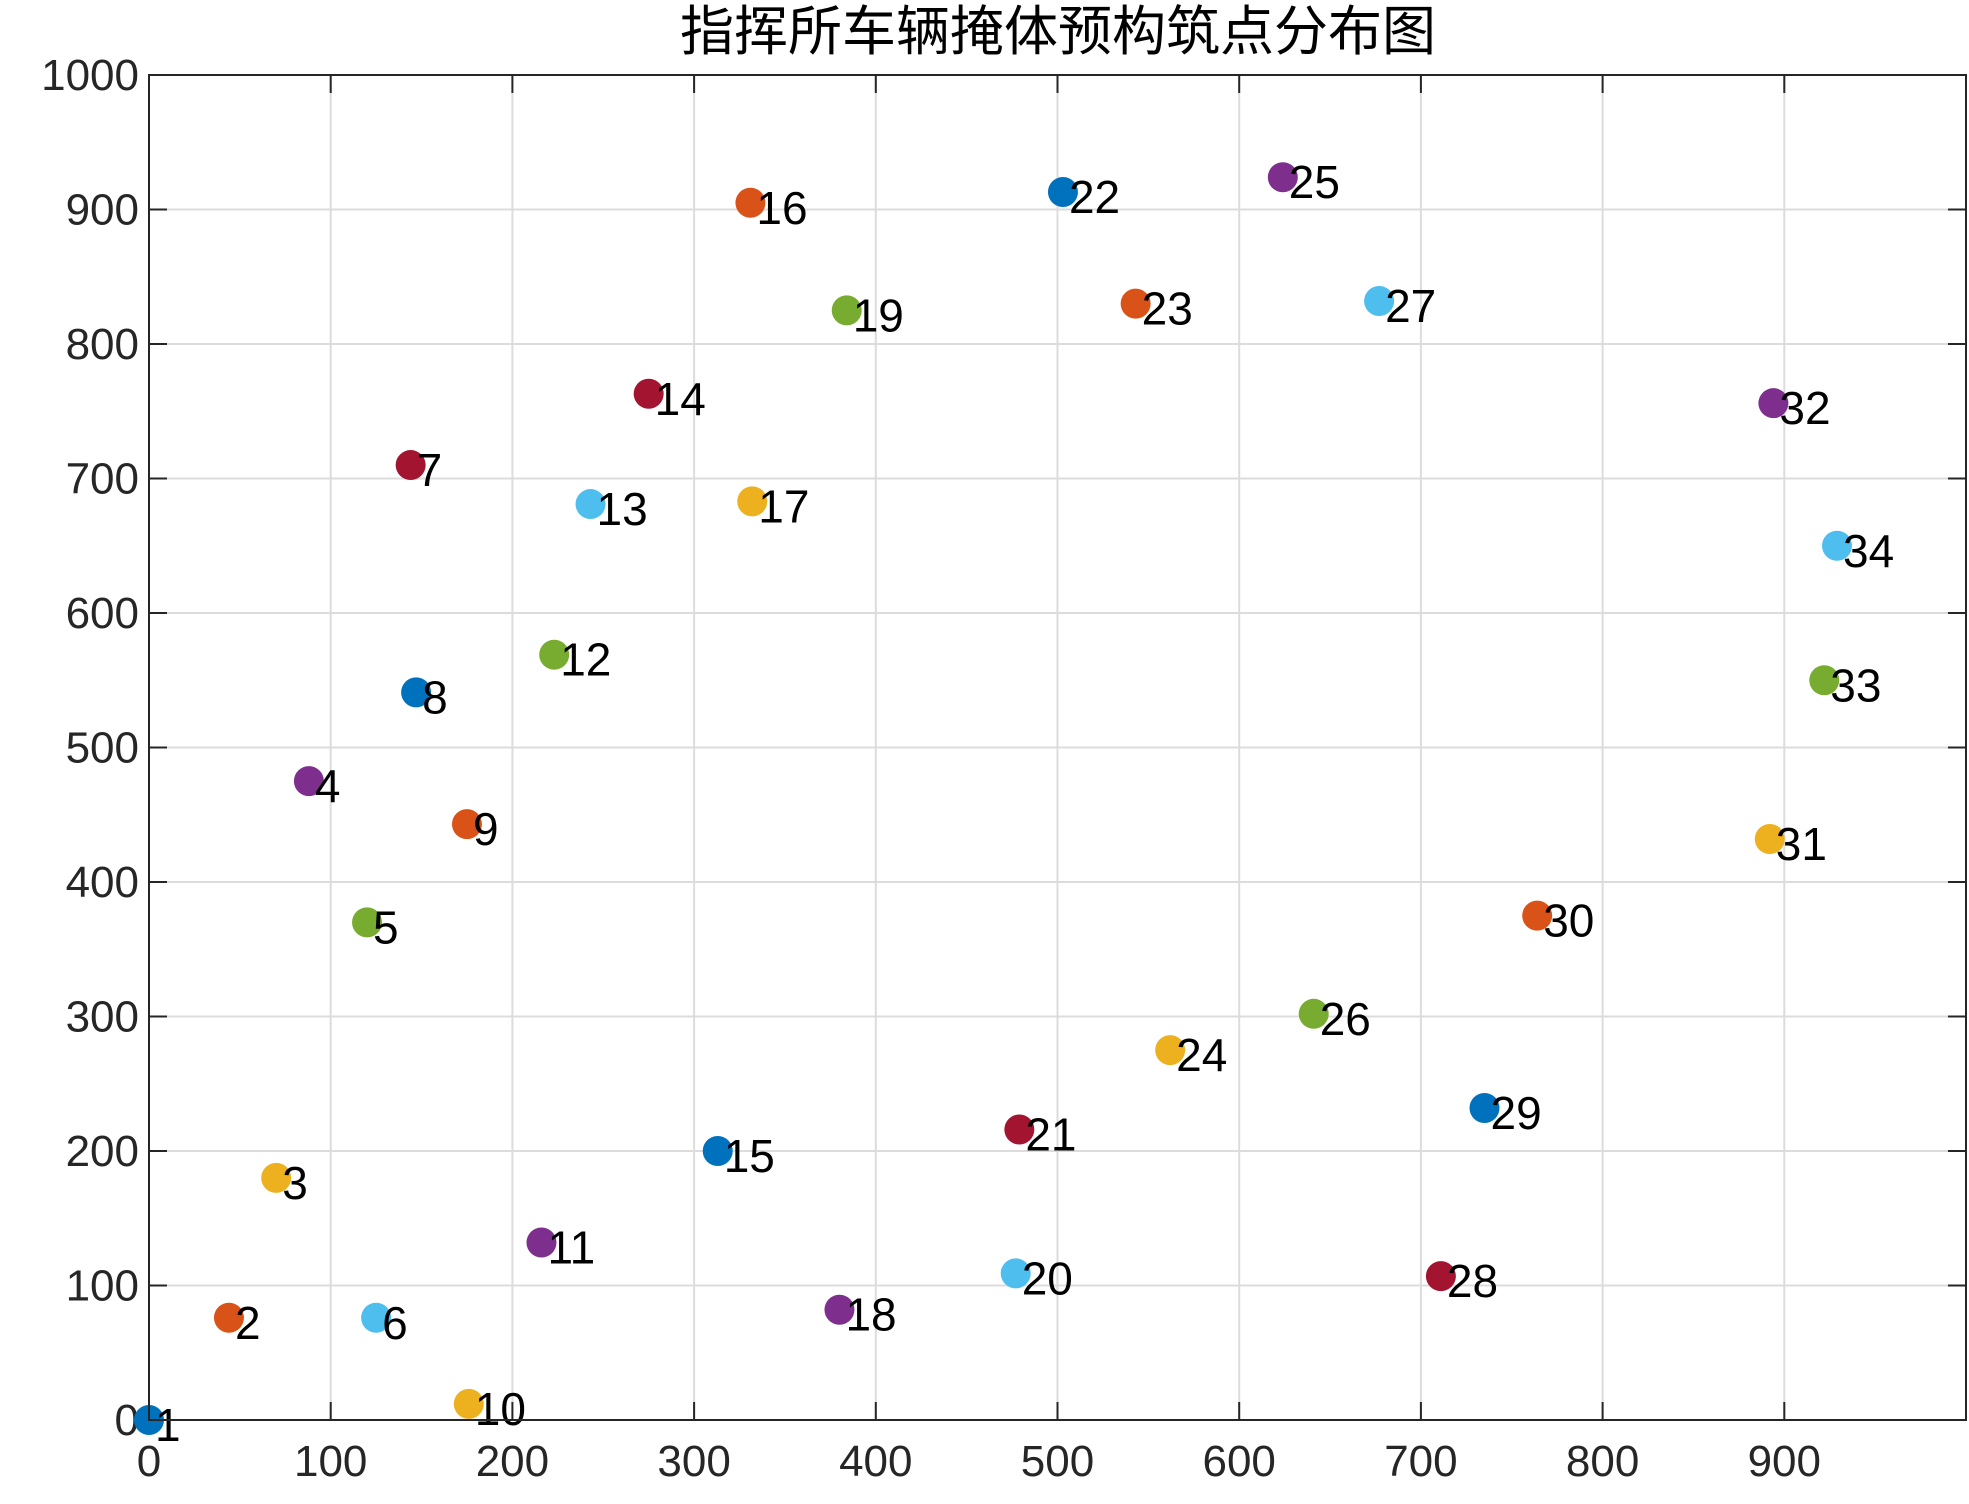 The image size is (1969, 1504). Describe the element at coordinates (1201, 1055) in the screenshot. I see `point-label-24: 24` at that location.